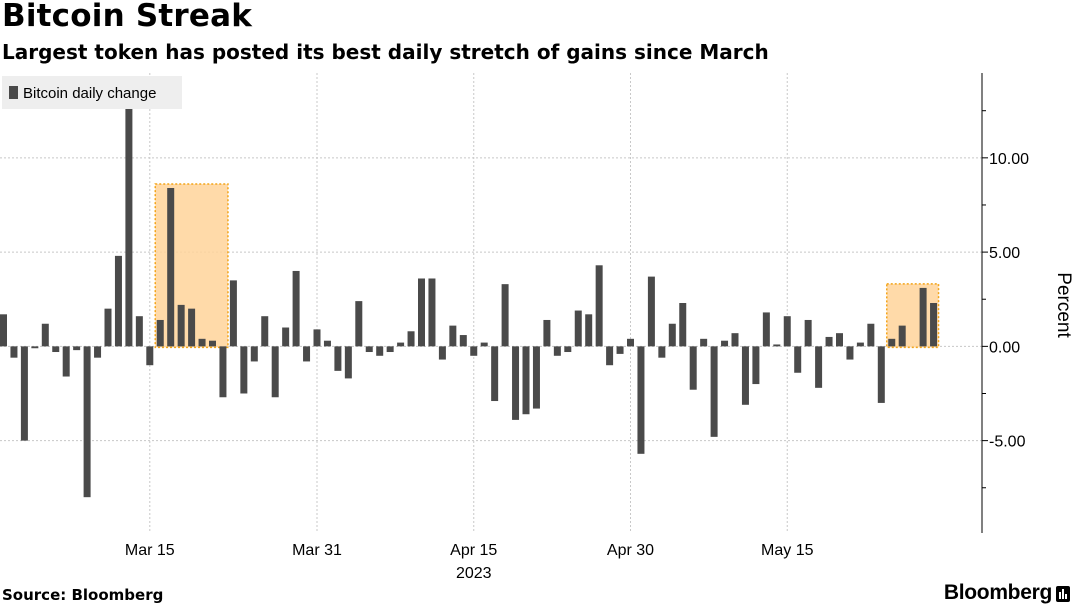  What do you see at coordinates (13, 92) in the screenshot?
I see `legend-swatch` at bounding box center [13, 92].